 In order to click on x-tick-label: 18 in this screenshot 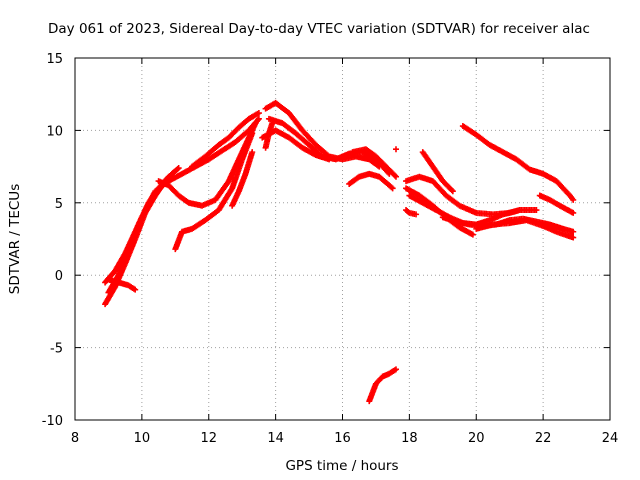, I will do `click(409, 438)`.